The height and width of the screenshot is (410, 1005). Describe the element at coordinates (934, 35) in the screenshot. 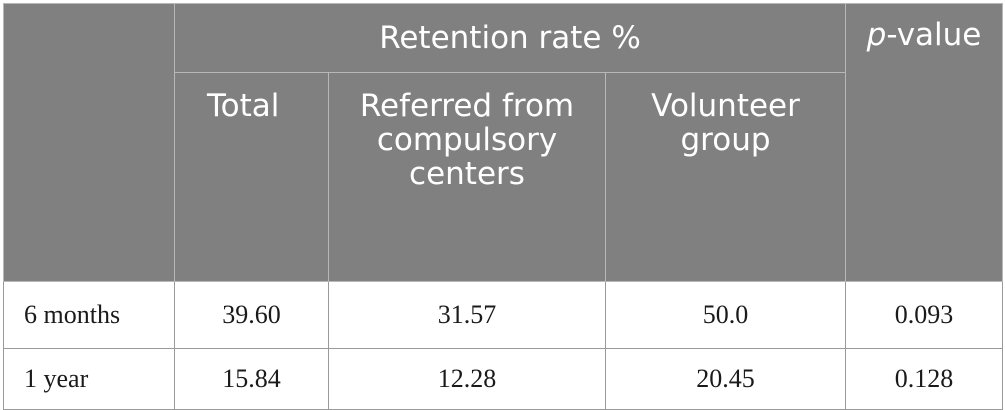

I see `header-p-value-rest: -value` at that location.